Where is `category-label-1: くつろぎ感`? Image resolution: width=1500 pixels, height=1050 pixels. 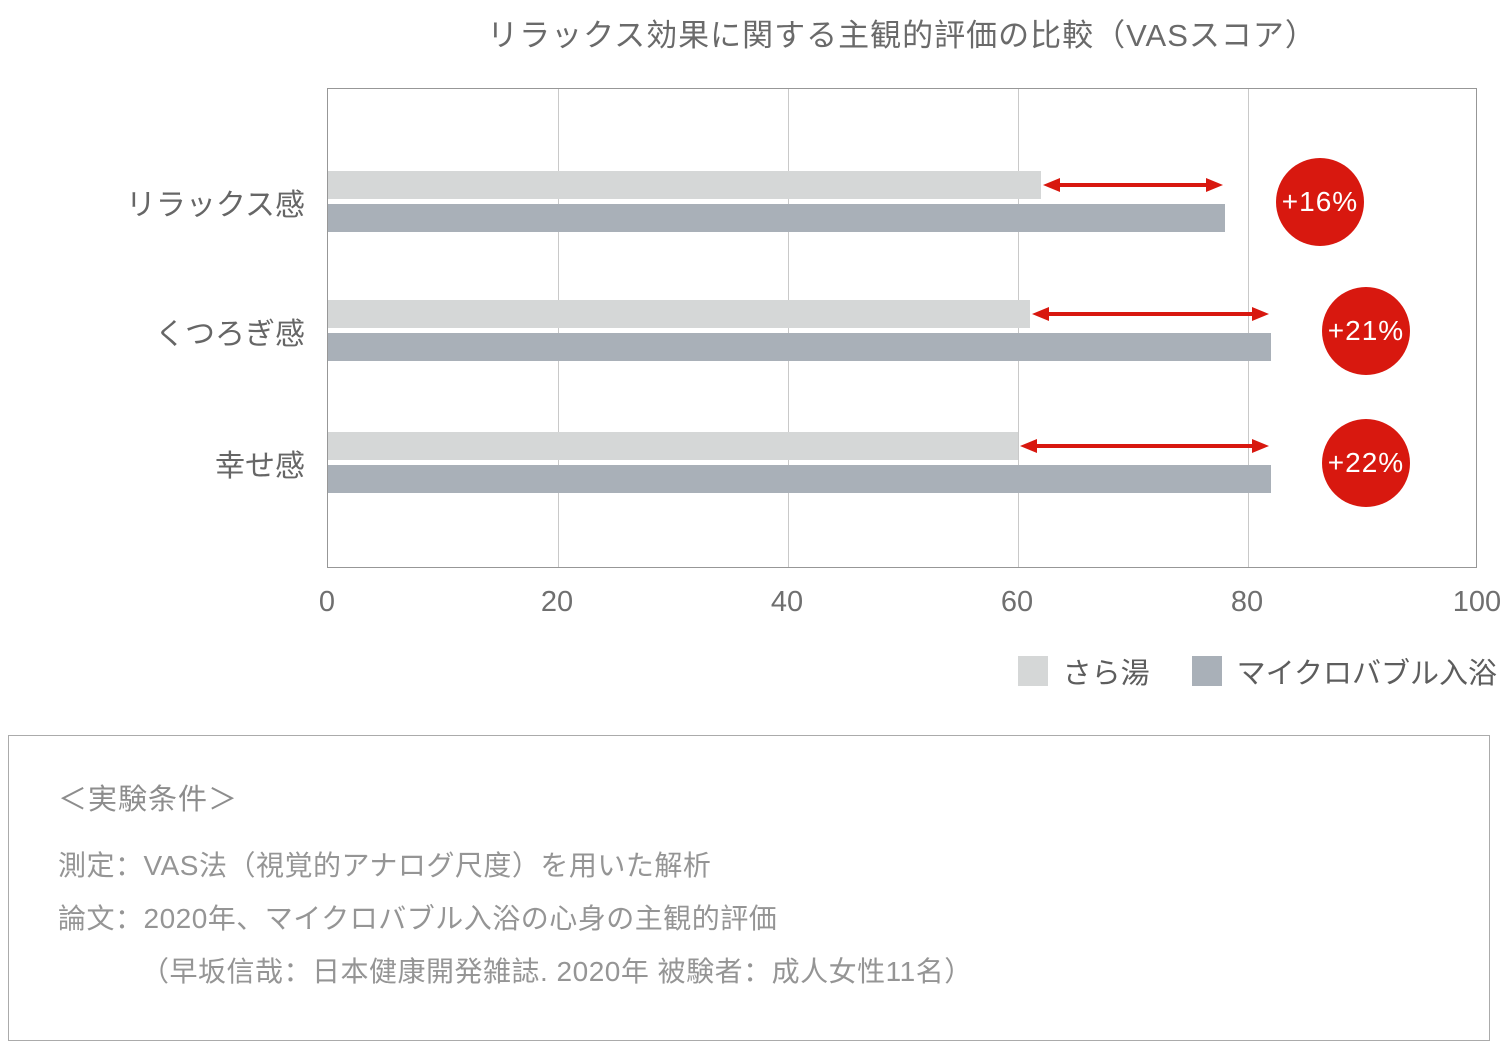 category-label-1: くつろぎ感 is located at coordinates (230, 334).